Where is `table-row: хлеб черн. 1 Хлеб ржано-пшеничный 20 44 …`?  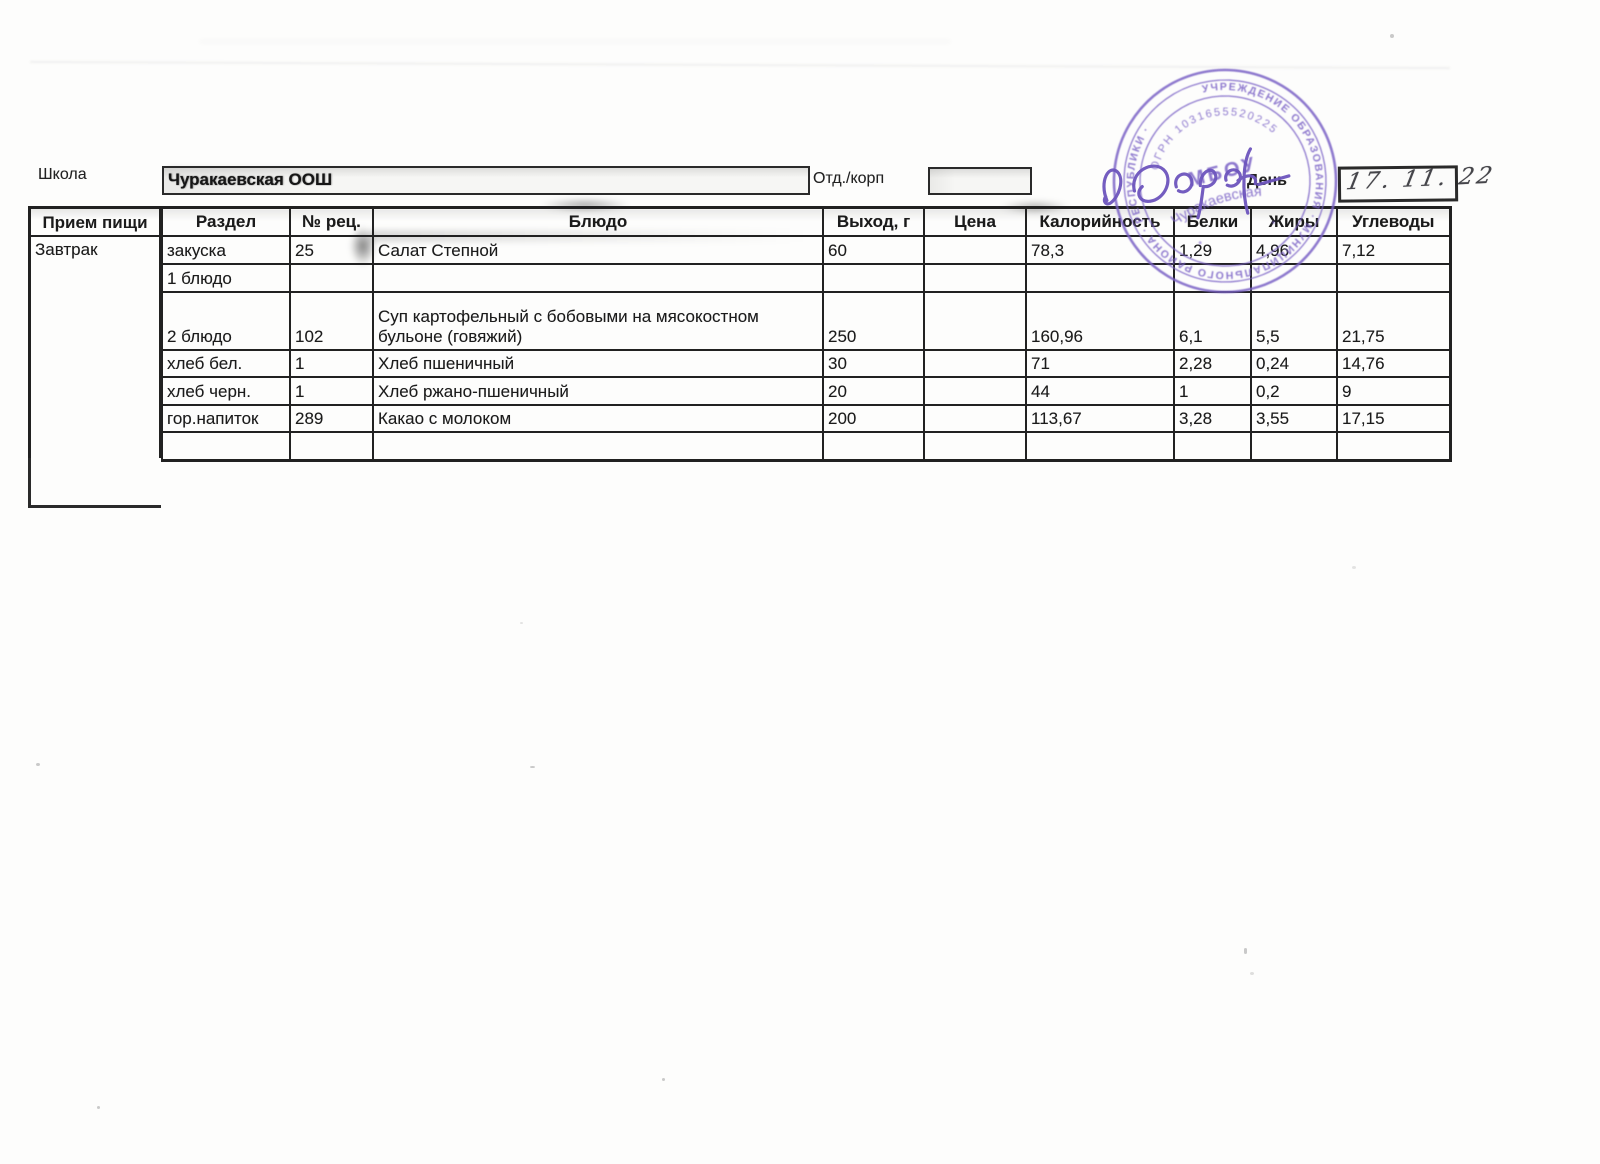 table-row: хлеб черн. 1 Хлеб ржано-пшеничный 20 44 … is located at coordinates (806, 391).